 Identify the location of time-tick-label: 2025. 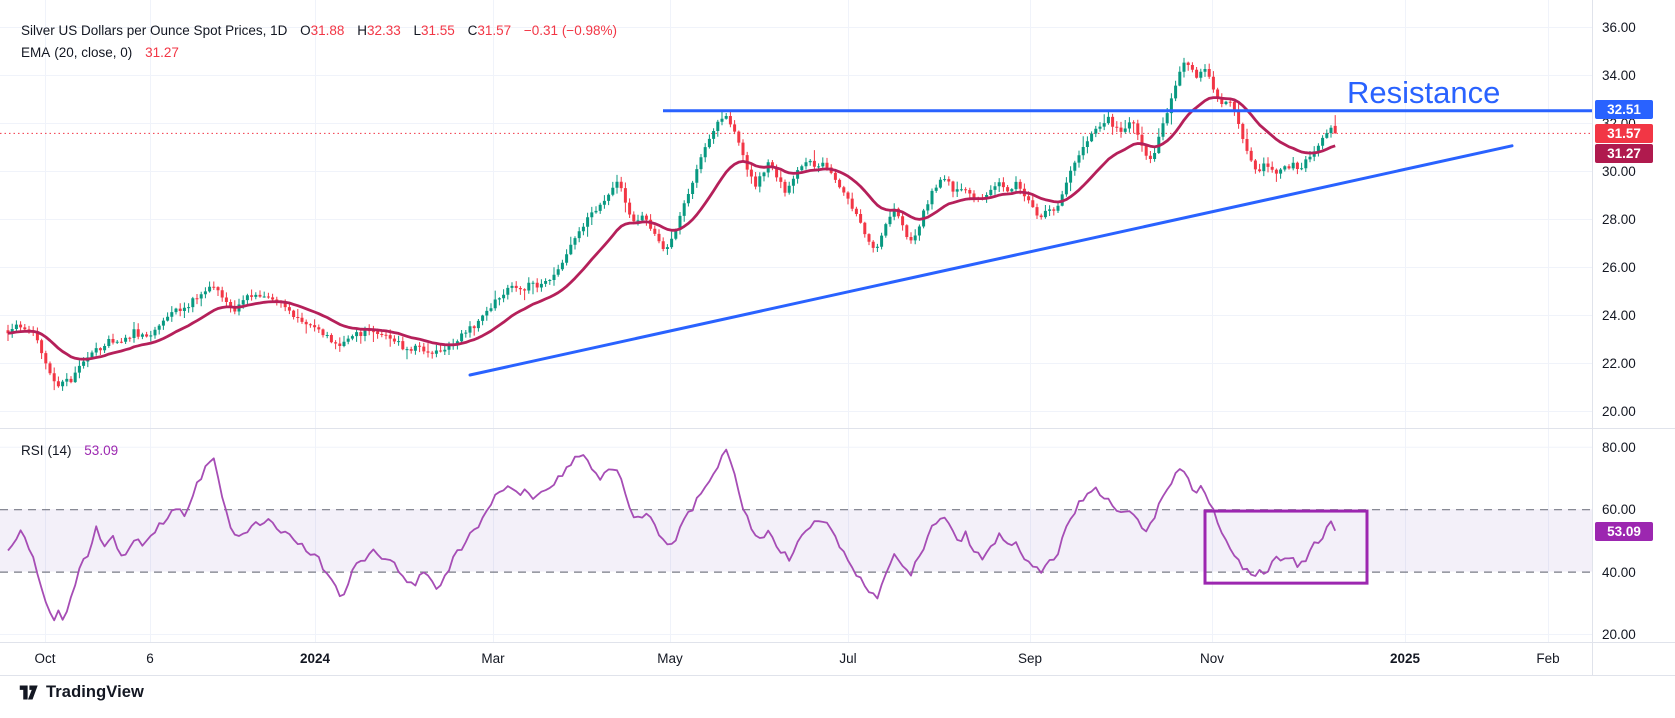
(1405, 658).